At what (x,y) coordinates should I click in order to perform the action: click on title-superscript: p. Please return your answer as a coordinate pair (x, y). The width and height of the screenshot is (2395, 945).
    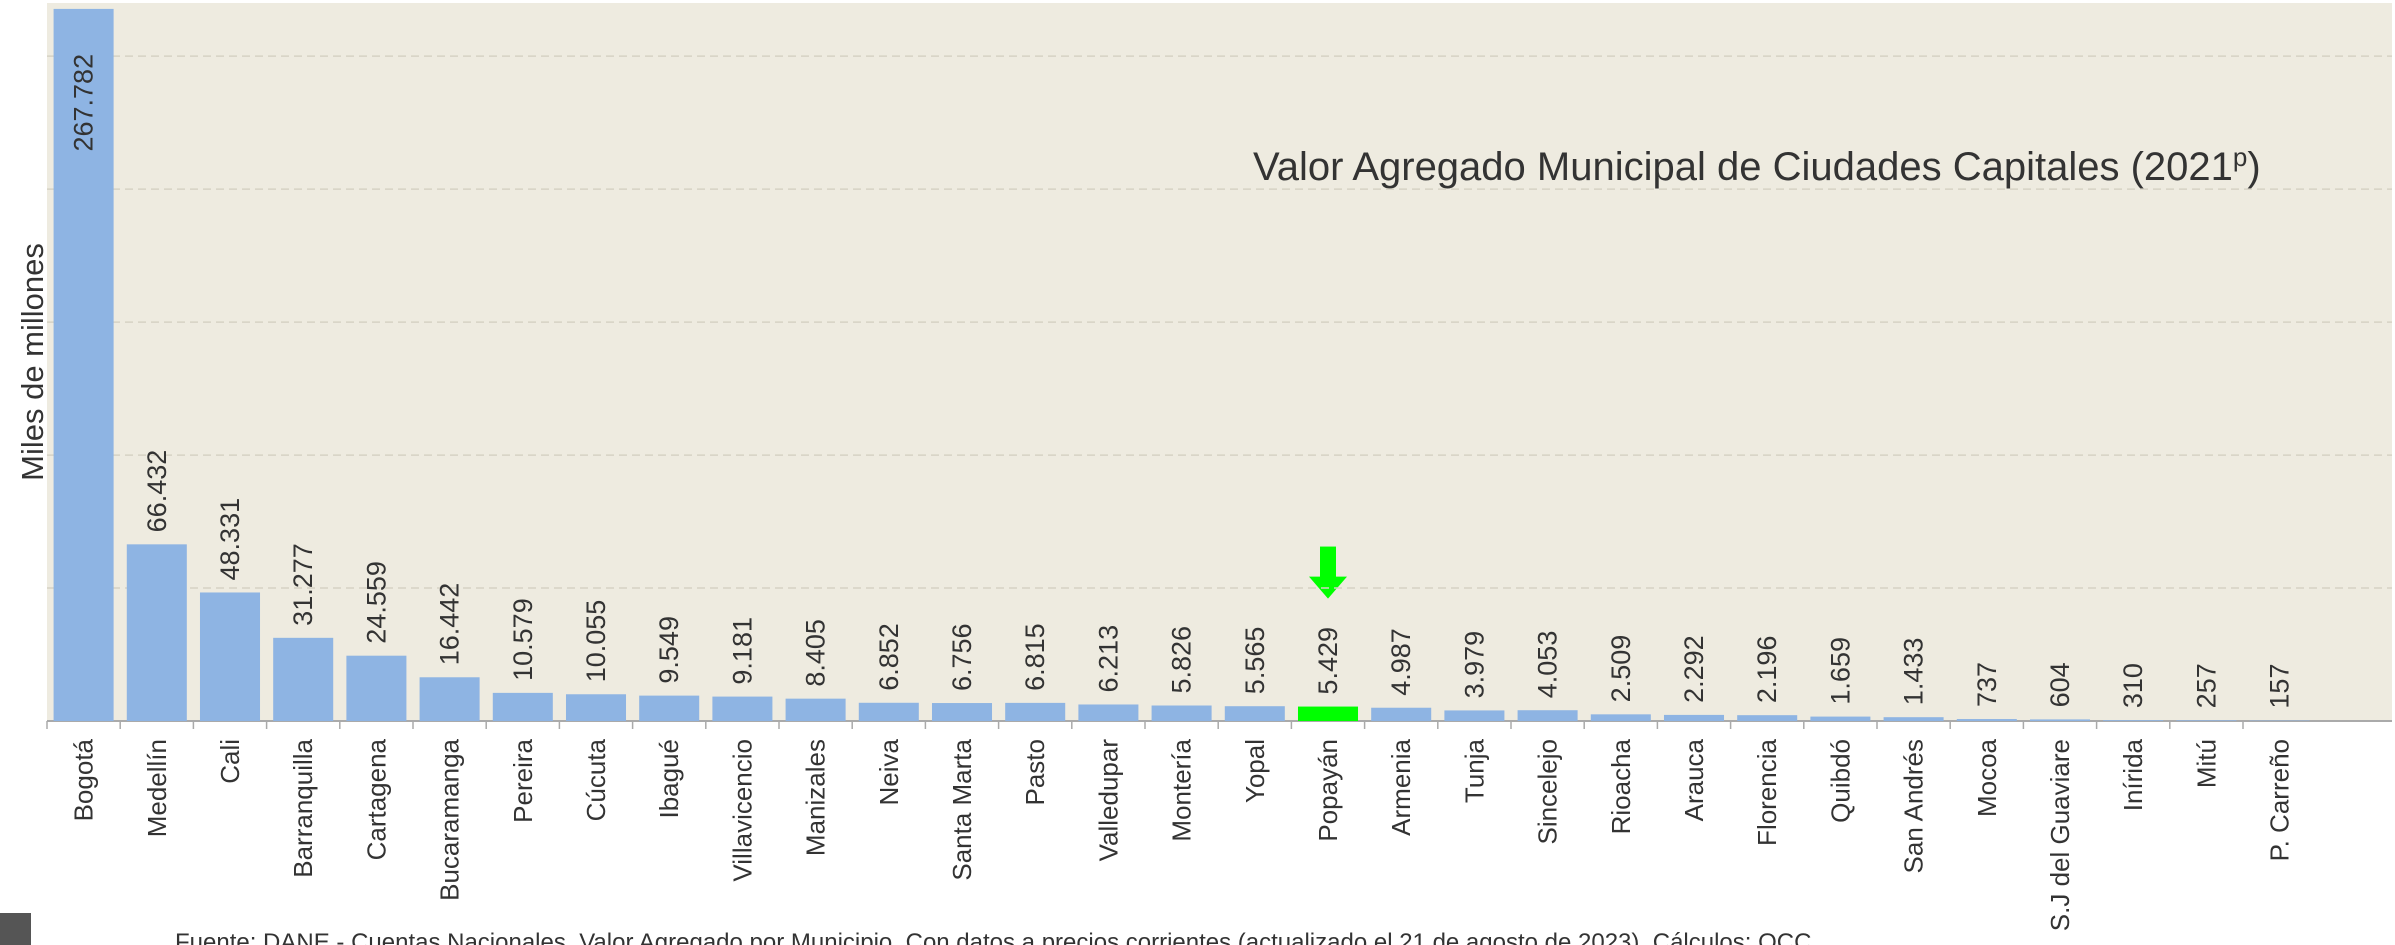
    Looking at the image, I should click on (2240, 157).